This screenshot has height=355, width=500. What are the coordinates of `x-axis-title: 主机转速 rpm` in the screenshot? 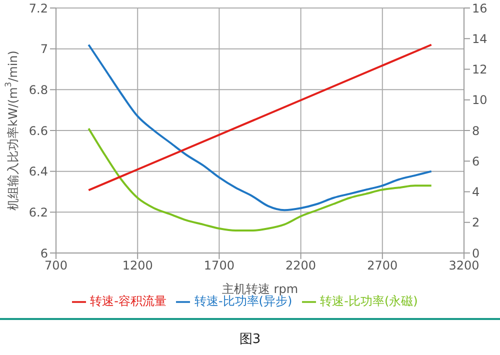 It's located at (260, 289).